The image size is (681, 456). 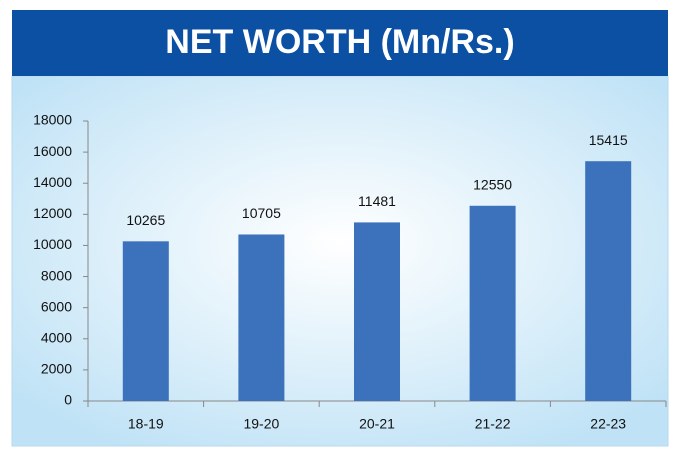 What do you see at coordinates (261, 213) in the screenshot?
I see `data-label: 10705` at bounding box center [261, 213].